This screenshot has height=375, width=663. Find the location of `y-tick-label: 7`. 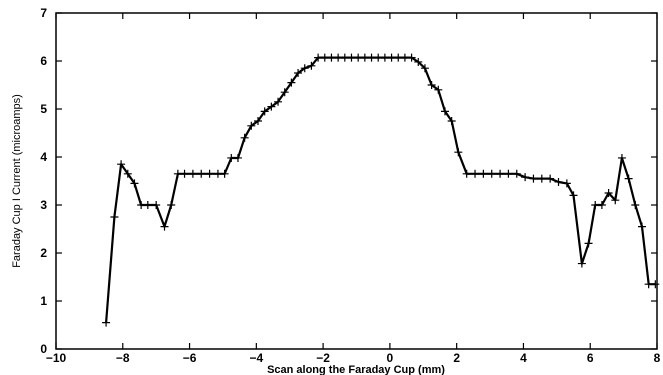

y-tick-label: 7 is located at coordinates (43, 13).